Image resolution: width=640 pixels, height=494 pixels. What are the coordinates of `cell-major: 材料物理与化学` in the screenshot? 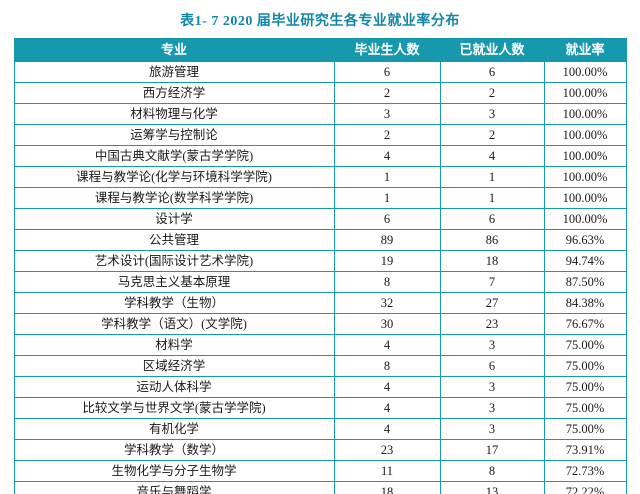 It's located at (174, 114).